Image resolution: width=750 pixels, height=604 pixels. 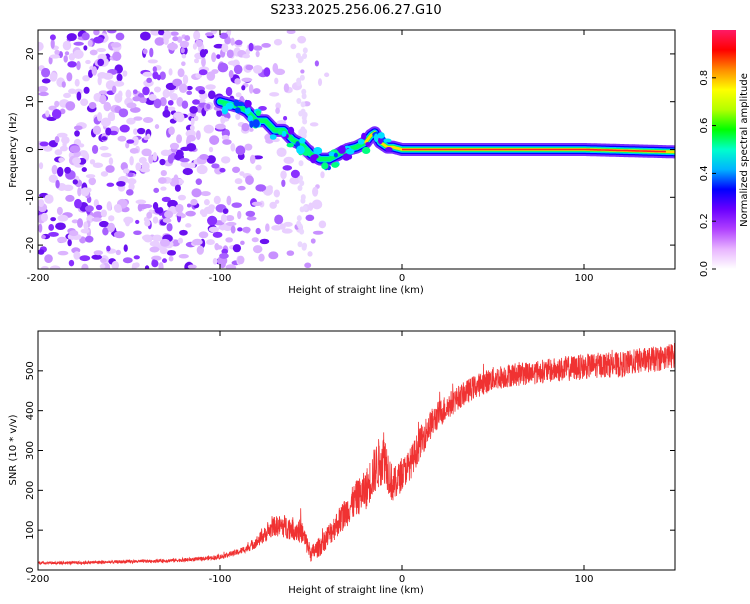 I want to click on spectrogram-ylabel: Frequency (Hz), so click(x=13, y=150).